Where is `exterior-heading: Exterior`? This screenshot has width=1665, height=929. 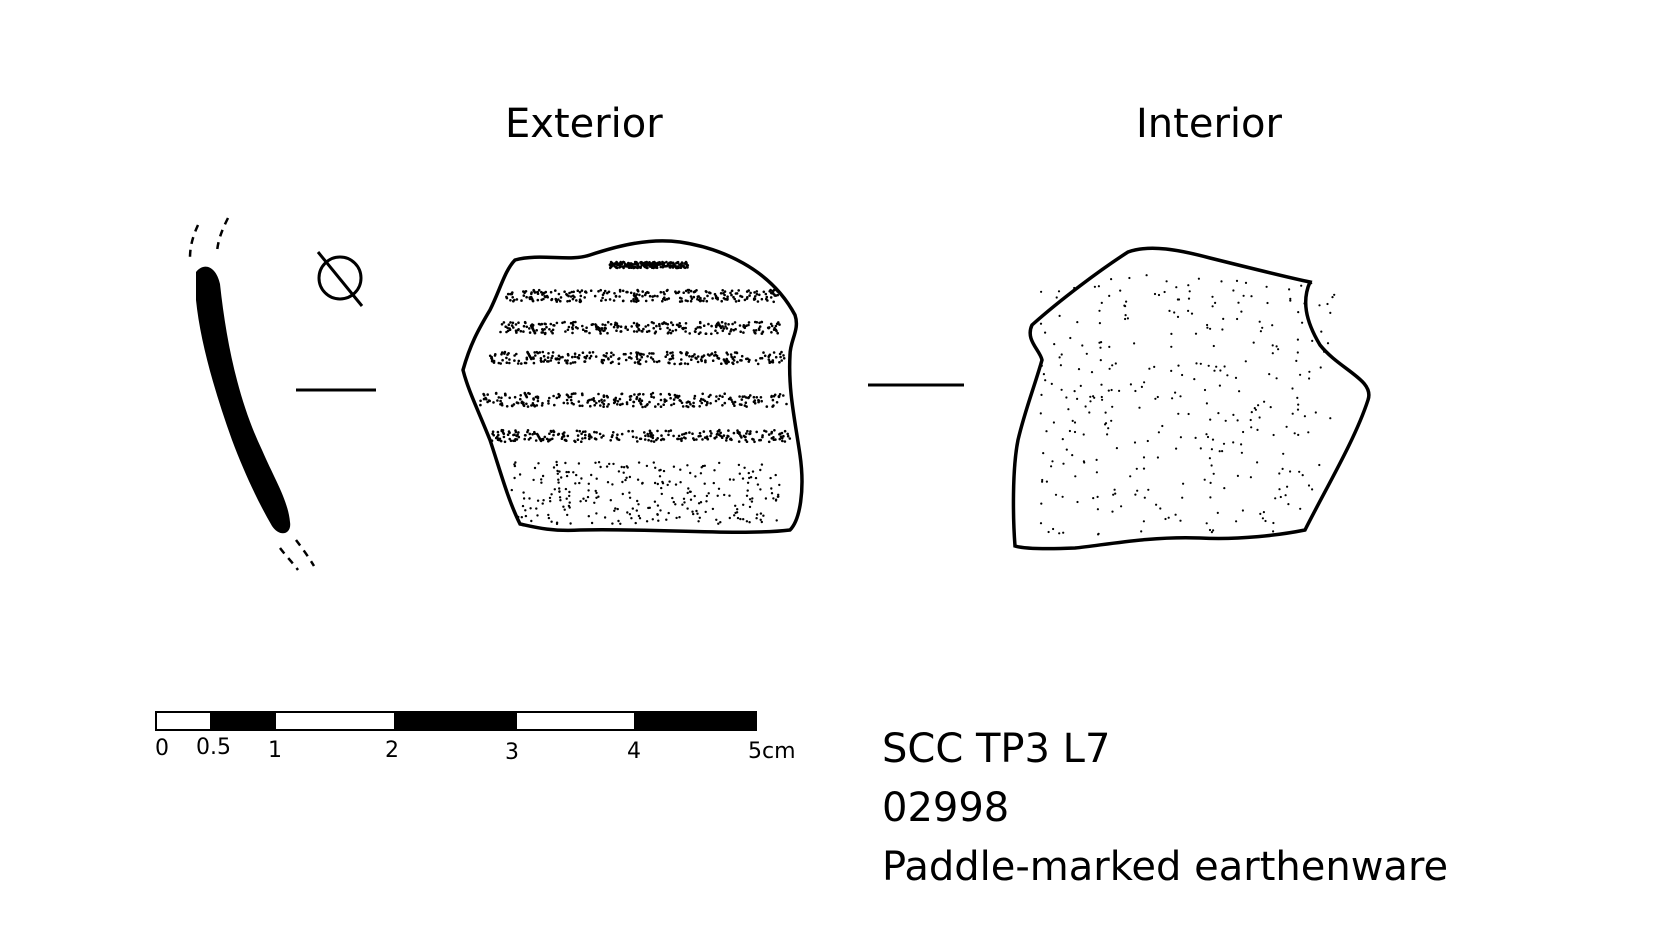
exterior-heading: Exterior is located at coordinates (584, 124).